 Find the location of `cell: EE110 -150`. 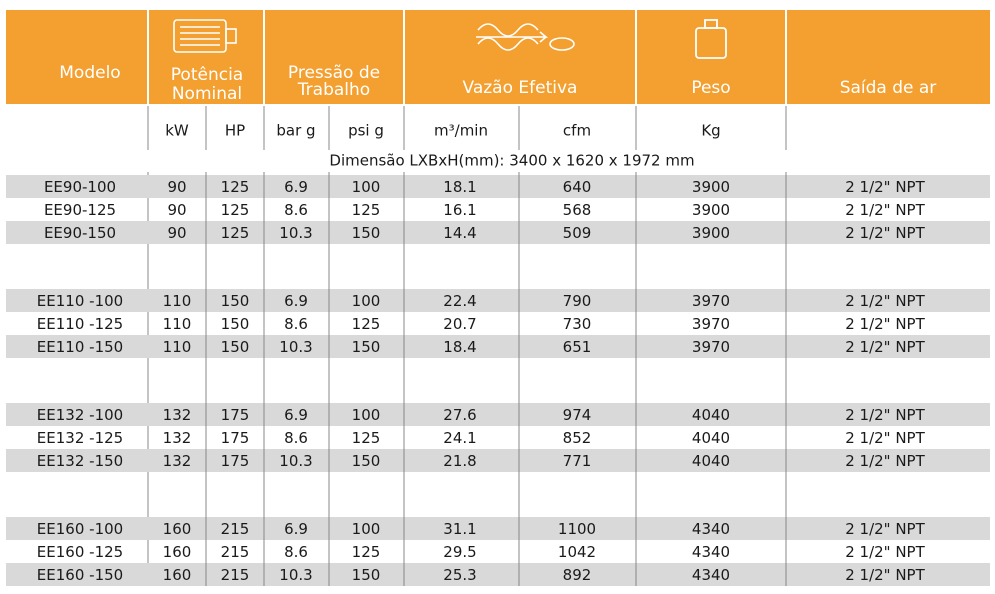

cell: EE110 -150 is located at coordinates (80, 347).